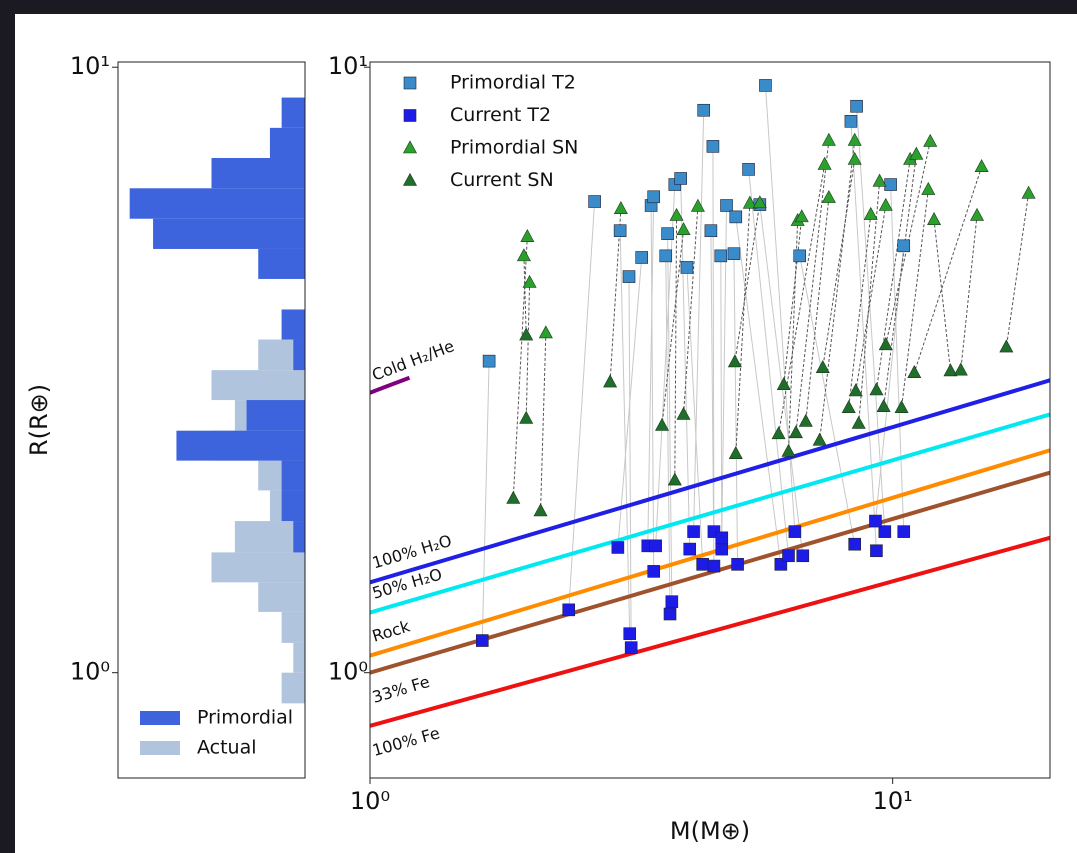  What do you see at coordinates (227, 748) in the screenshot?
I see `legend-label: Actual` at bounding box center [227, 748].